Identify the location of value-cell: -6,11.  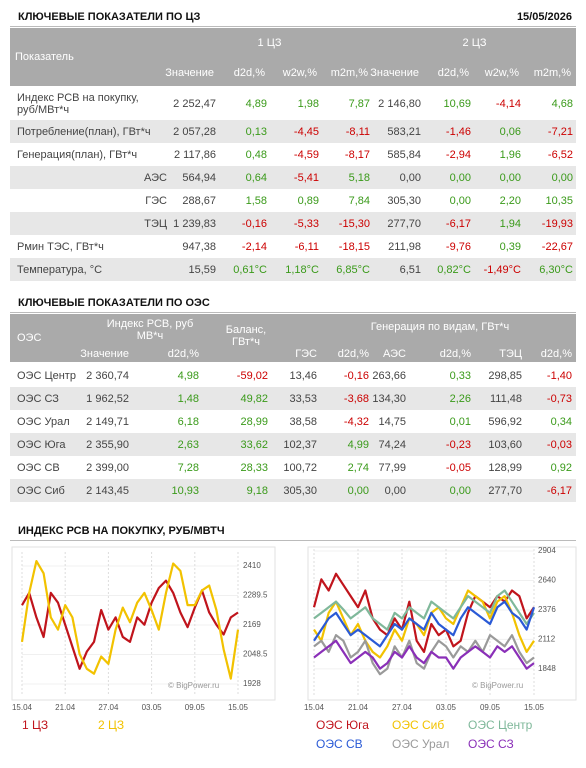
(306, 246).